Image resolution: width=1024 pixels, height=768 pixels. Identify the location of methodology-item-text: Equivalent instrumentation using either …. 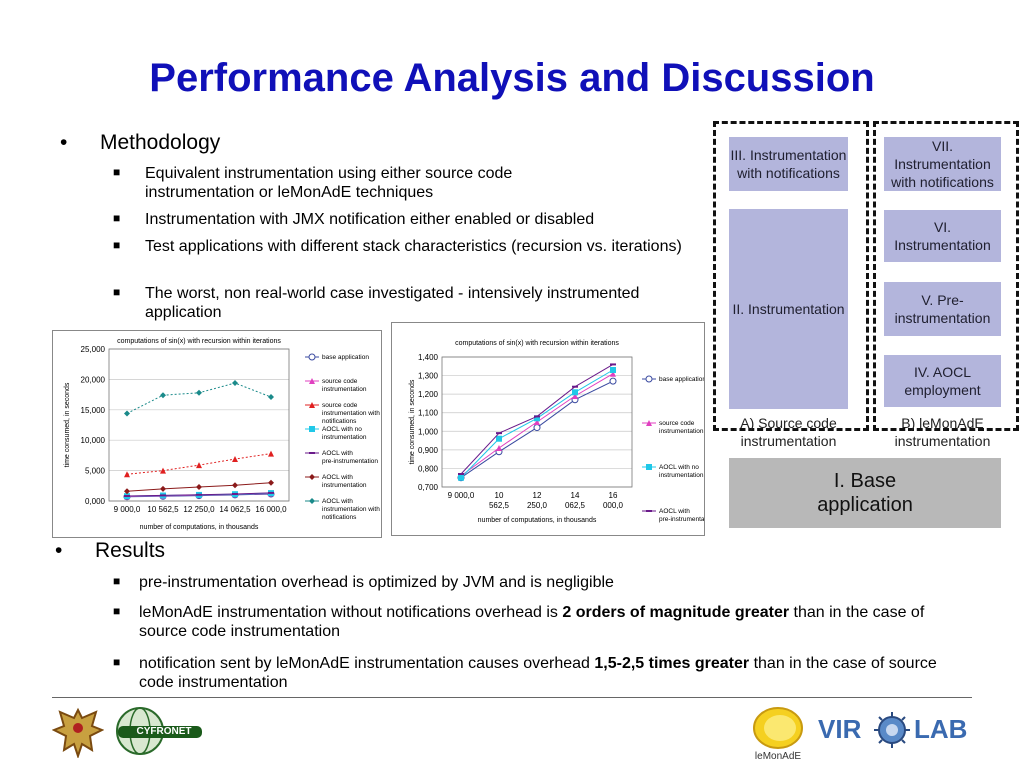
(329, 183).